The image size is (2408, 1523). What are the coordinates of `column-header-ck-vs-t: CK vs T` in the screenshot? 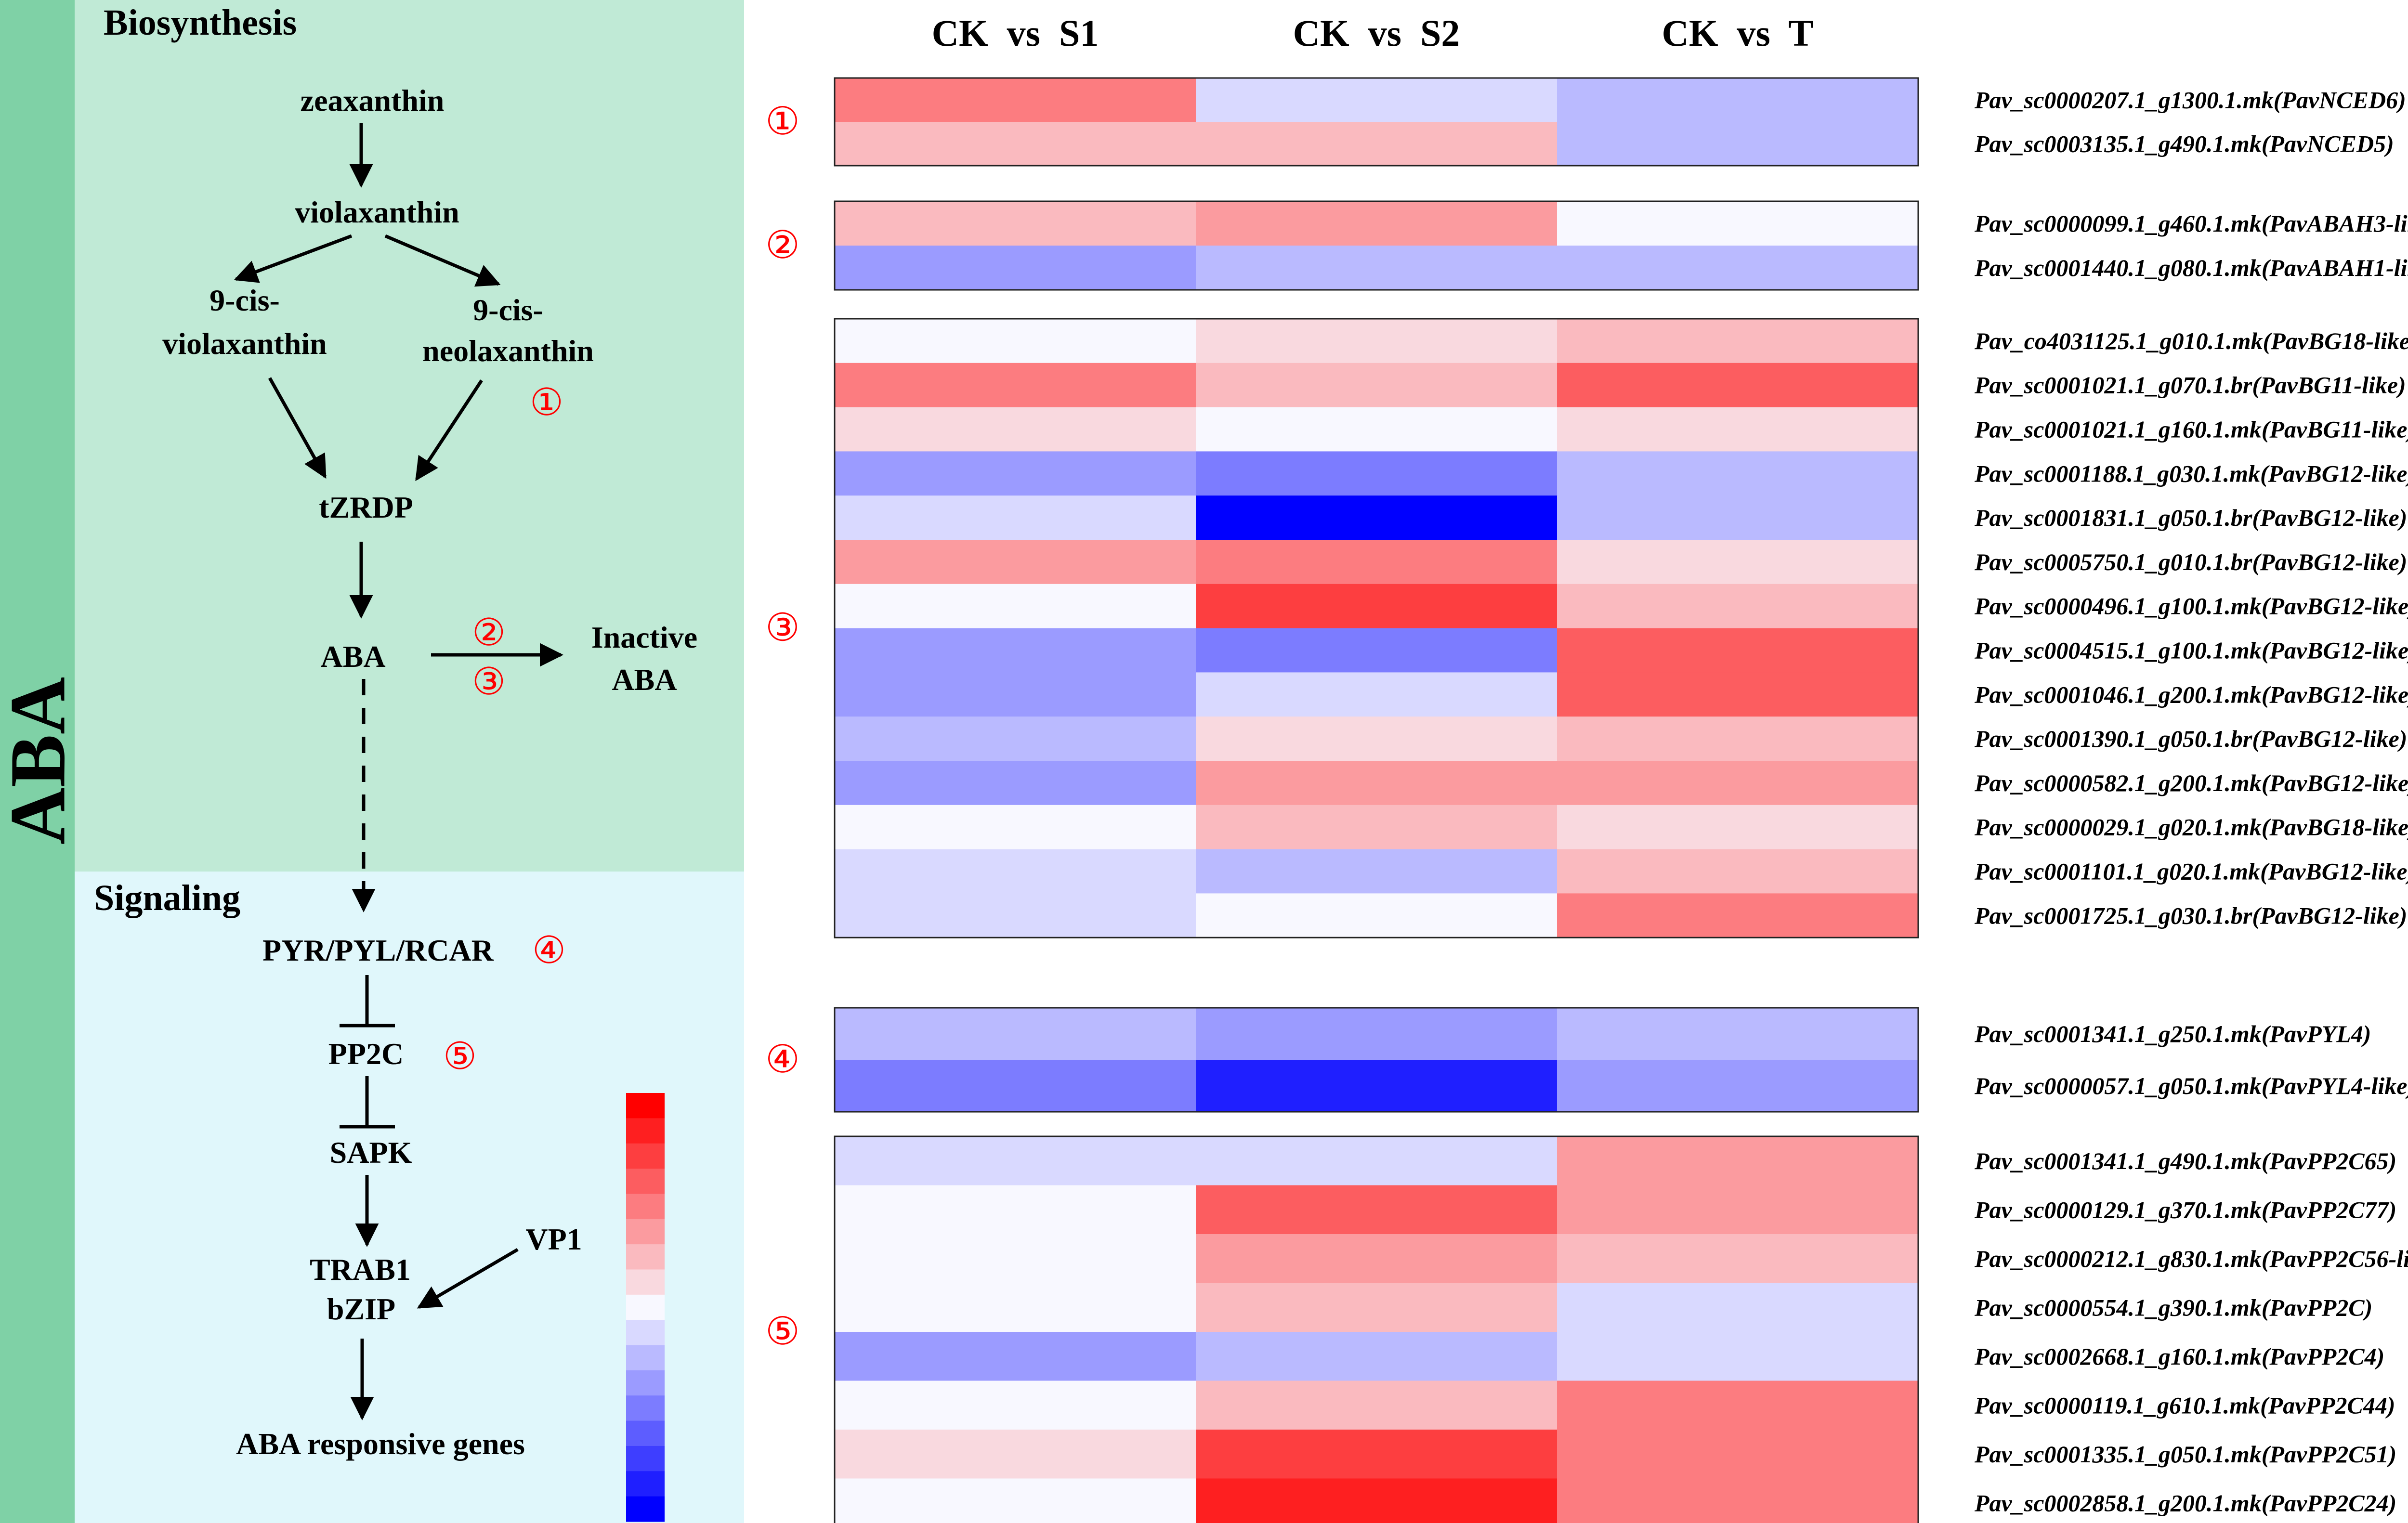 It's located at (1738, 33).